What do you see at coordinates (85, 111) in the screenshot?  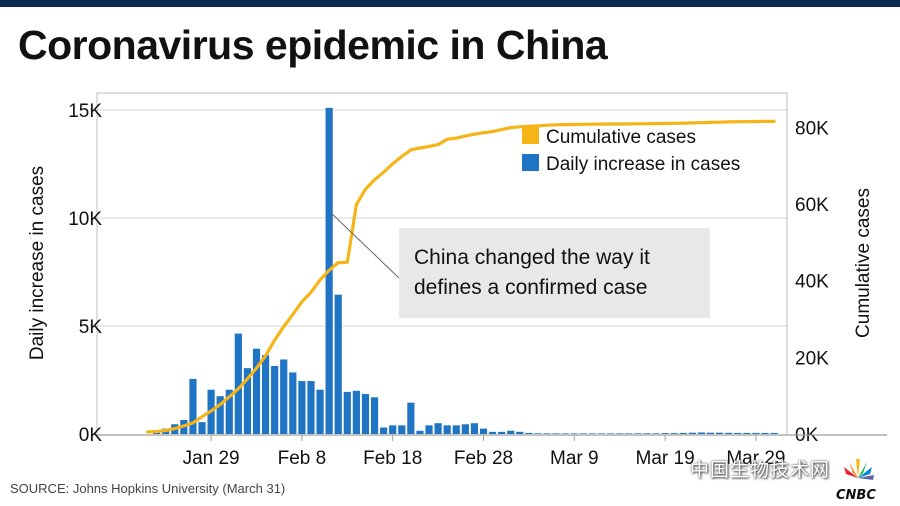 I see `y-tick-label-left: 15K` at bounding box center [85, 111].